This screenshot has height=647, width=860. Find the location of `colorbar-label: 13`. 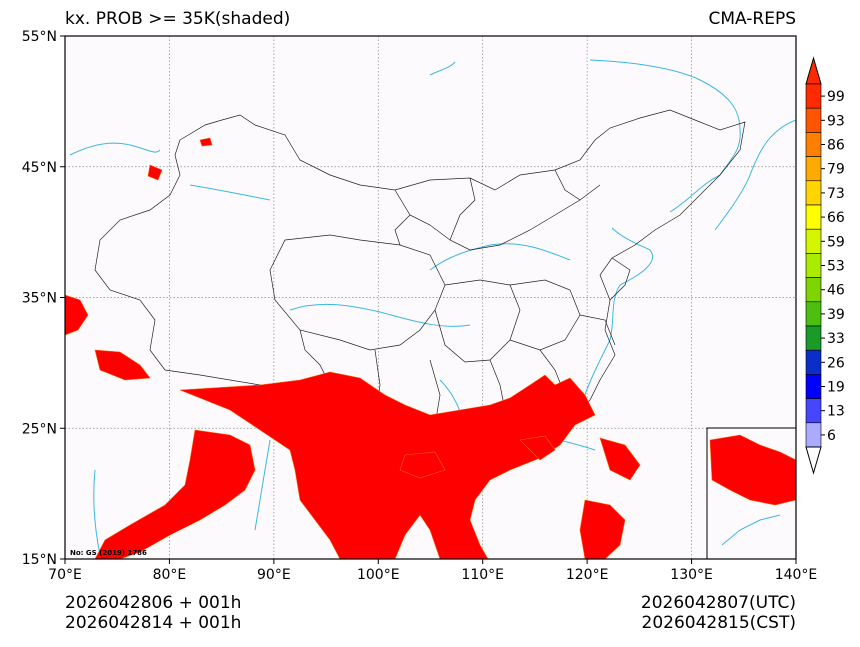

colorbar-label: 13 is located at coordinates (836, 412).